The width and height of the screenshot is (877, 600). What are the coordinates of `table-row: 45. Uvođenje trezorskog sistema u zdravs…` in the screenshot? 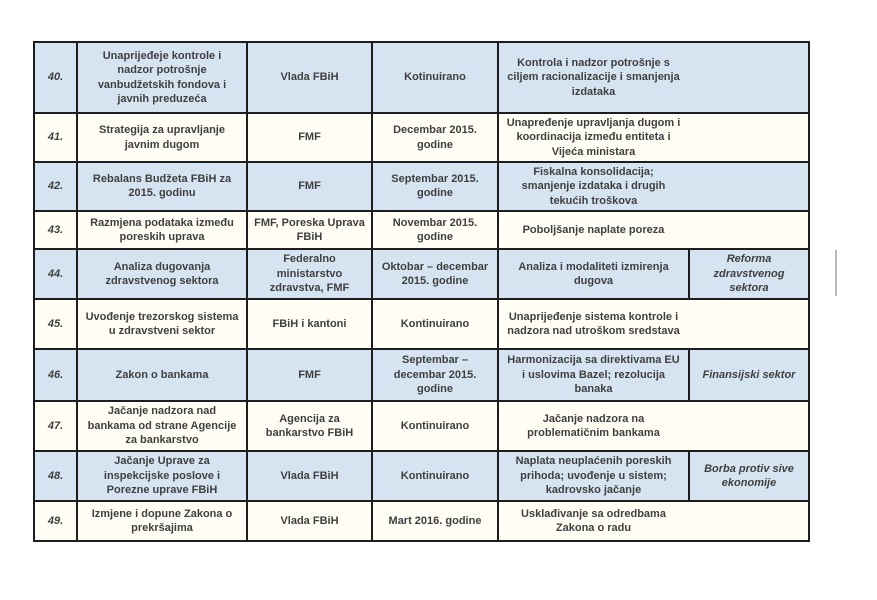 It's located at (421, 324).